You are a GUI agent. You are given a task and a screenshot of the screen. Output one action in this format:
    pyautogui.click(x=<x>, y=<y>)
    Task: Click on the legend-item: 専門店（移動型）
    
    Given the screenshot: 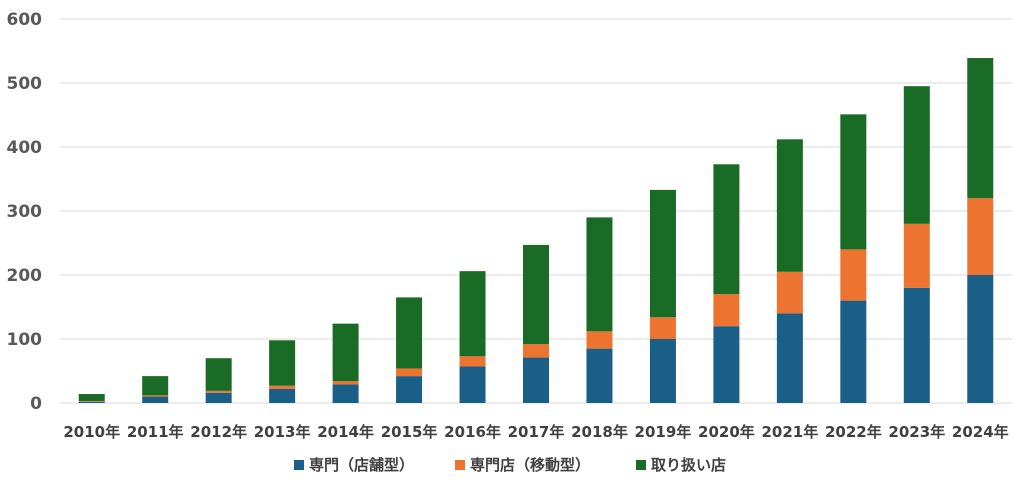 What is the action you would take?
    pyautogui.click(x=522, y=465)
    